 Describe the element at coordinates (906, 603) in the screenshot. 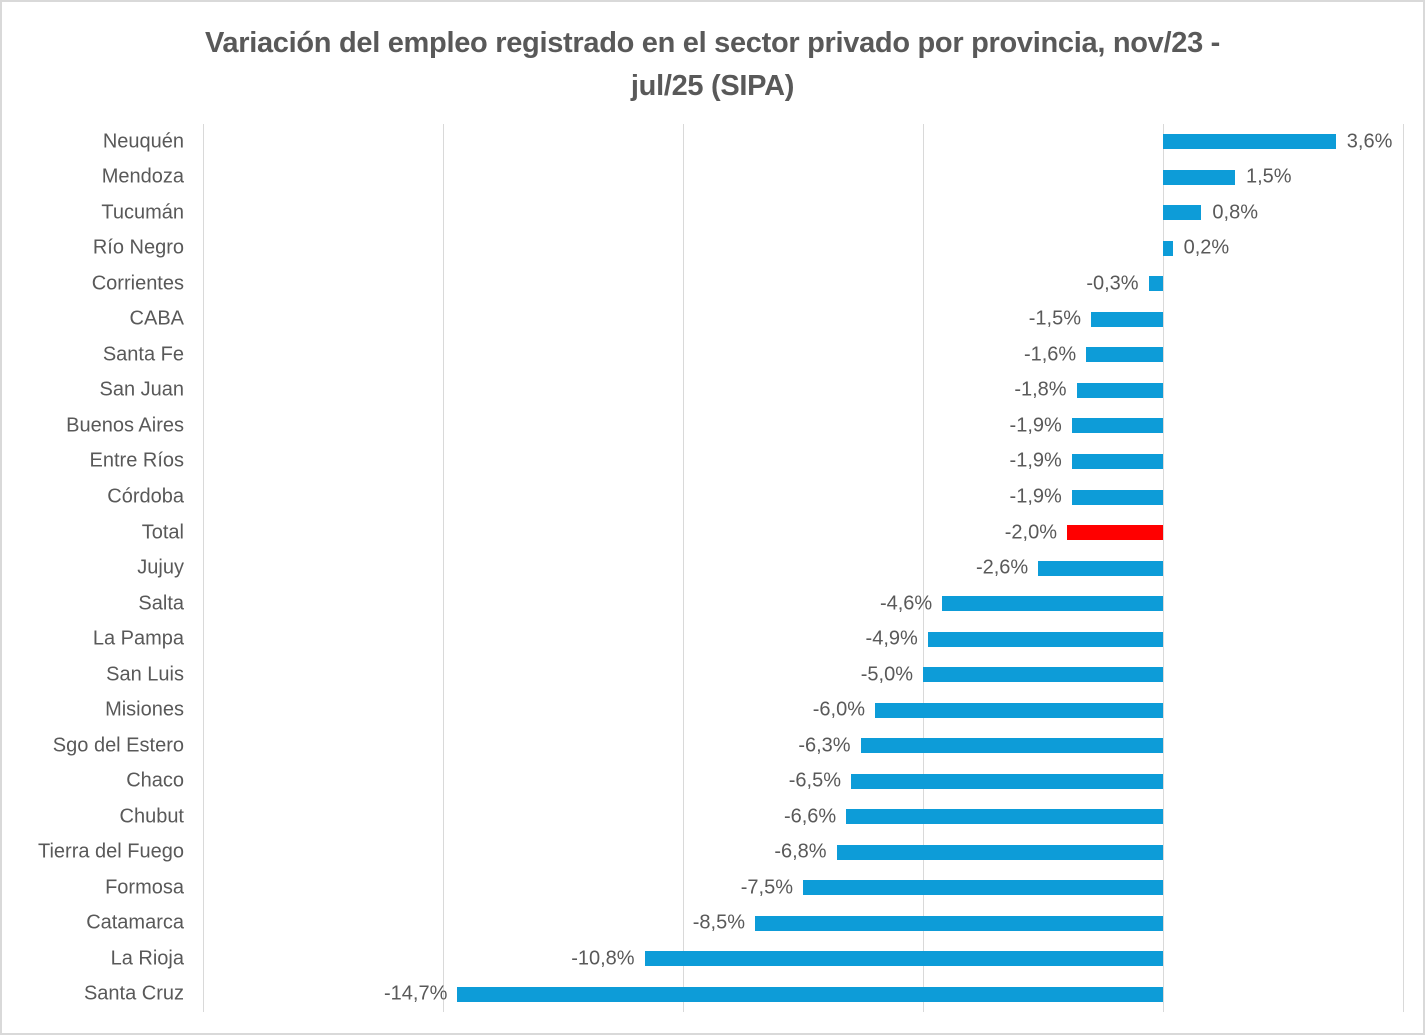

I see `value-label: -4,6%` at that location.